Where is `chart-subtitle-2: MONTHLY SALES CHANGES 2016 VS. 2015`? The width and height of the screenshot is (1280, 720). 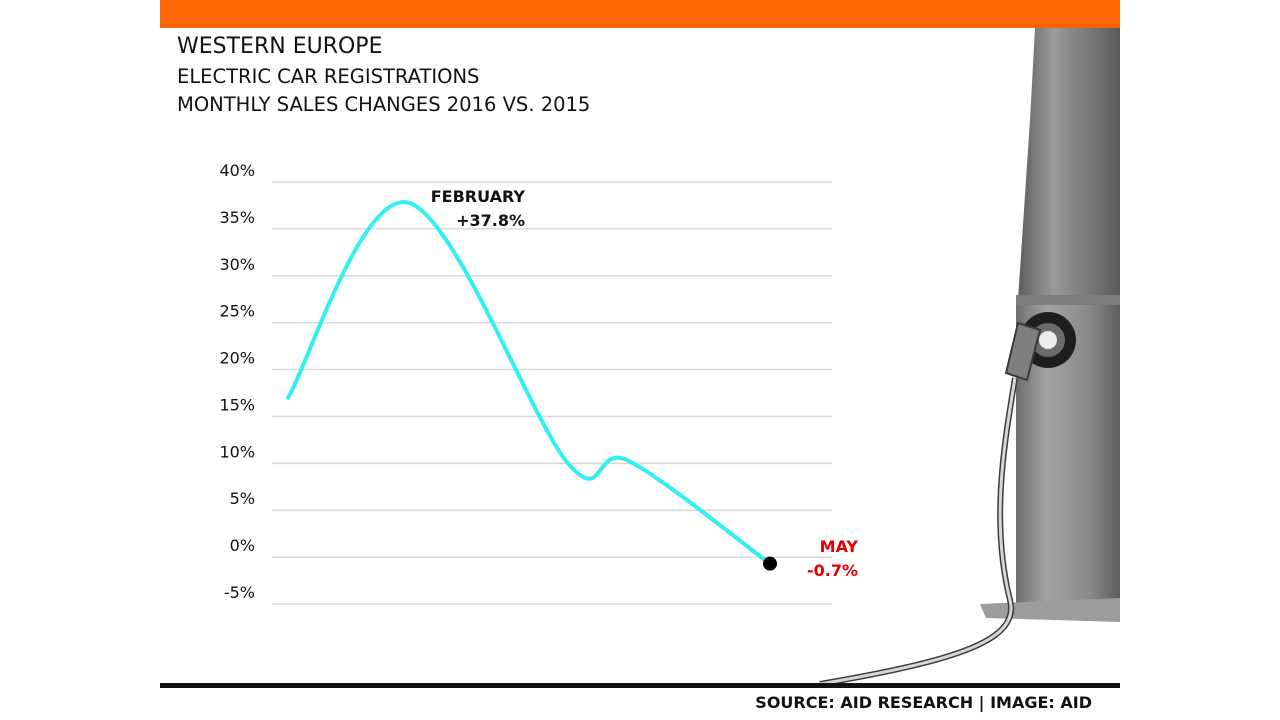 chart-subtitle-2: MONTHLY SALES CHANGES 2016 VS. 2015 is located at coordinates (384, 104).